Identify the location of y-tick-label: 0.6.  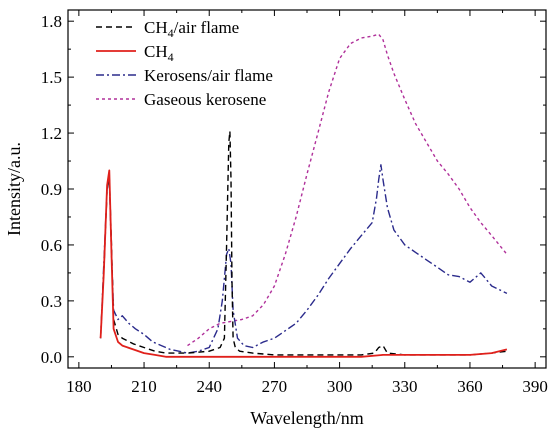
(51, 245).